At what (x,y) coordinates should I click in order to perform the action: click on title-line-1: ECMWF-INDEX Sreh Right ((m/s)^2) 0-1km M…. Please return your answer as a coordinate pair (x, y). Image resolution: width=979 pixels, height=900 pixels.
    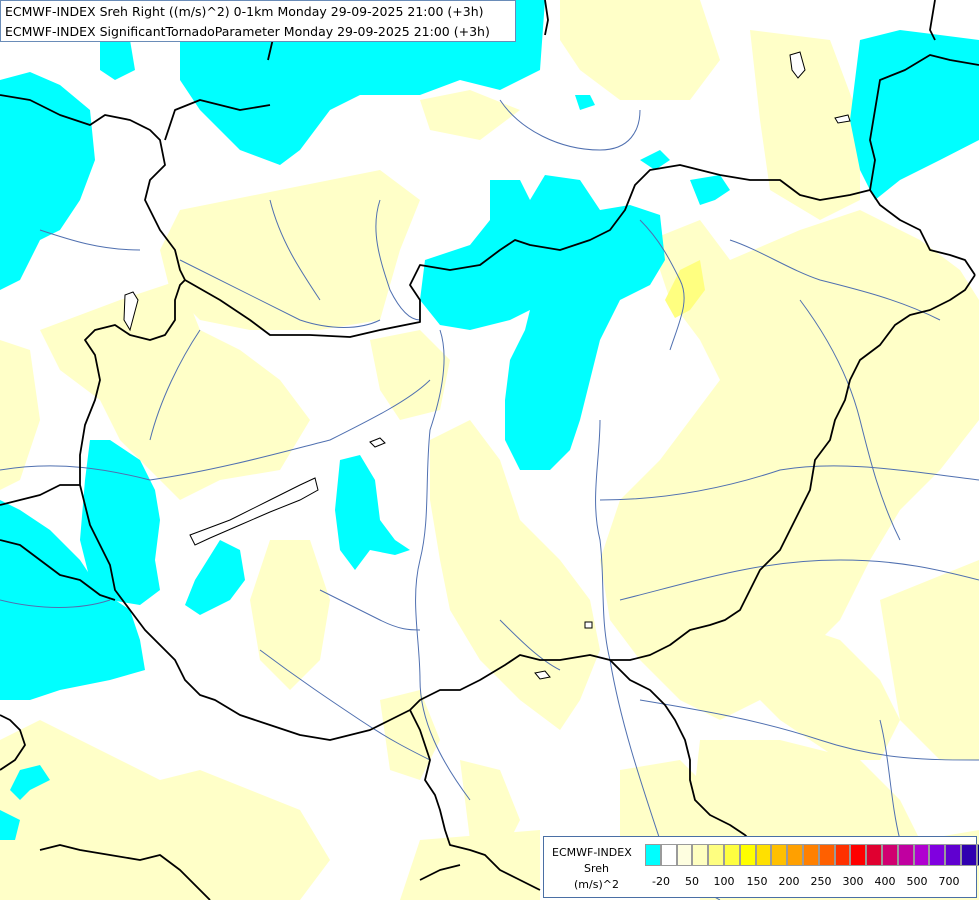
    Looking at the image, I should click on (244, 11).